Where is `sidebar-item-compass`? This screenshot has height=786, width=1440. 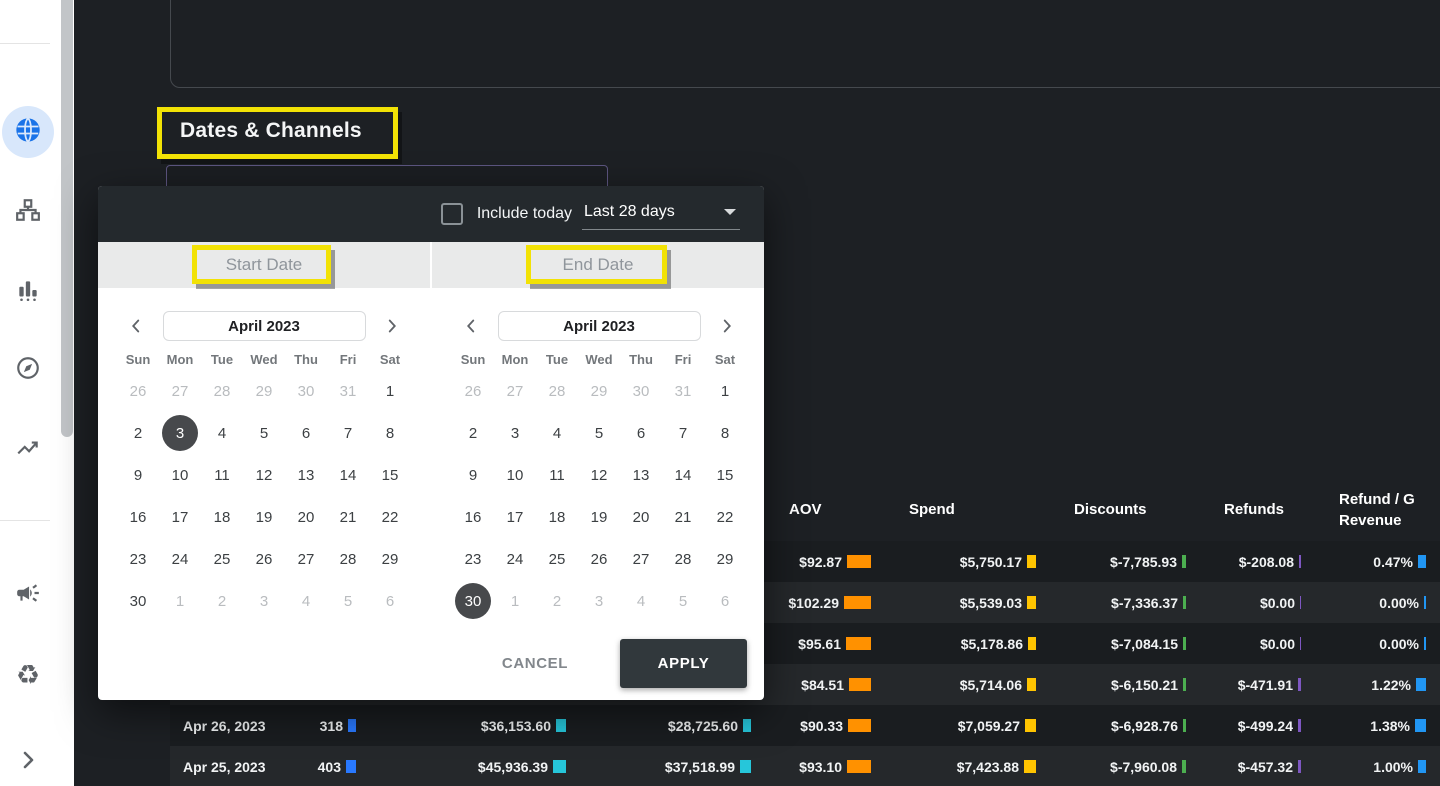
sidebar-item-compass is located at coordinates (28, 370).